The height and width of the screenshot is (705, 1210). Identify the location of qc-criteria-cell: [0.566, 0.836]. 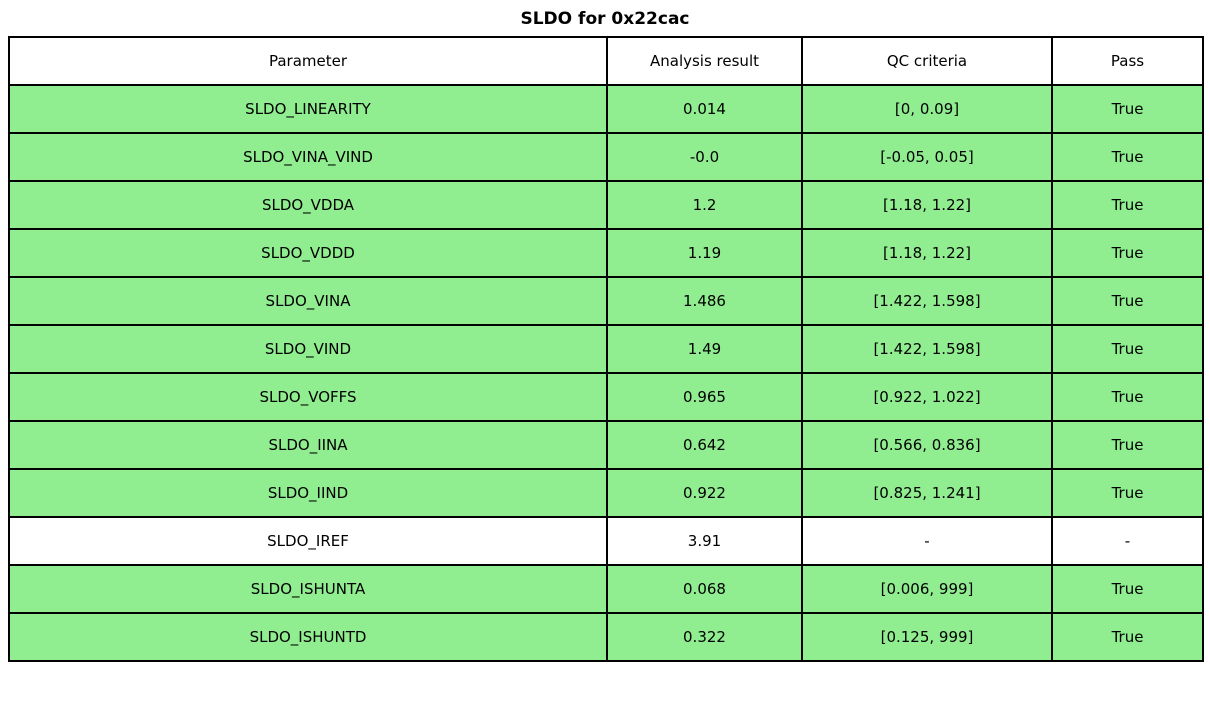
(927, 445).